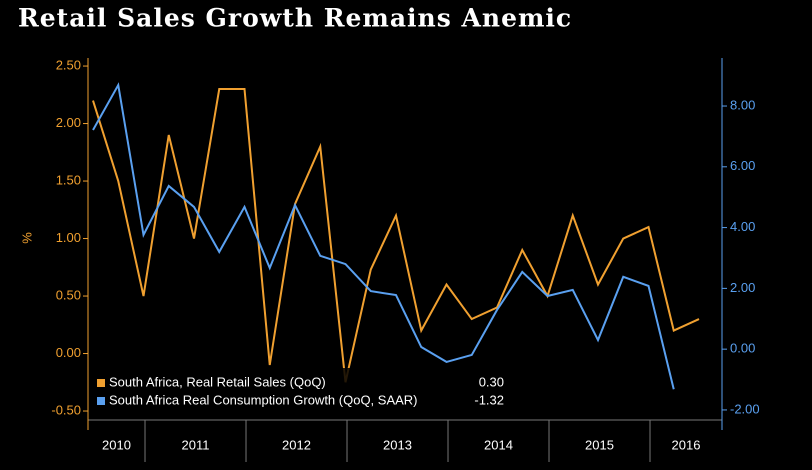 The height and width of the screenshot is (470, 812). Describe the element at coordinates (68, 122) in the screenshot. I see `y-tick-label: 2.00` at that location.